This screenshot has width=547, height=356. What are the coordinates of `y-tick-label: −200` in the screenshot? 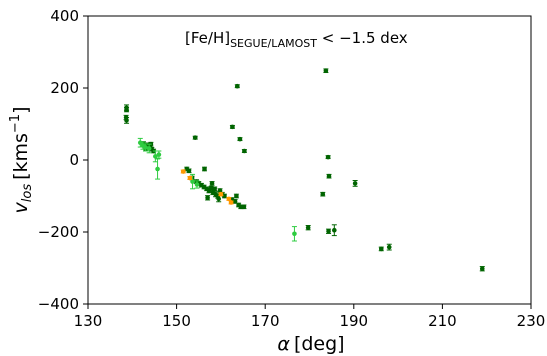 It's located at (58, 232).